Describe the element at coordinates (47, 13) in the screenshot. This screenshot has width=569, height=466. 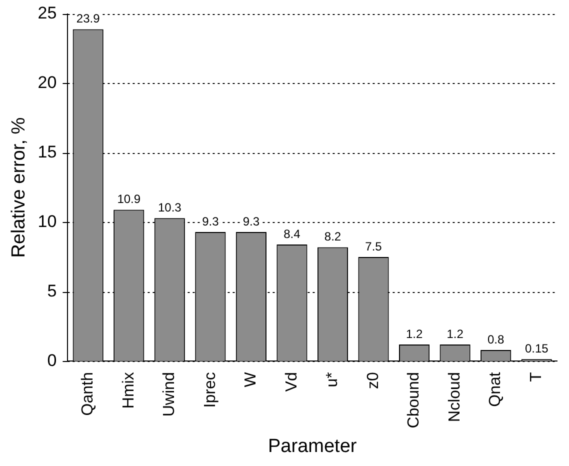
I see `y-tick-label: 25` at that location.